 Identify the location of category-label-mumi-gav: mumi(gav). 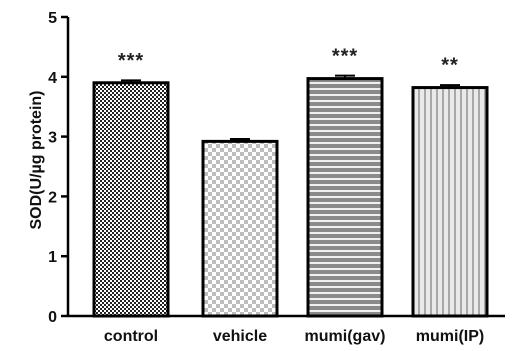
(345, 336).